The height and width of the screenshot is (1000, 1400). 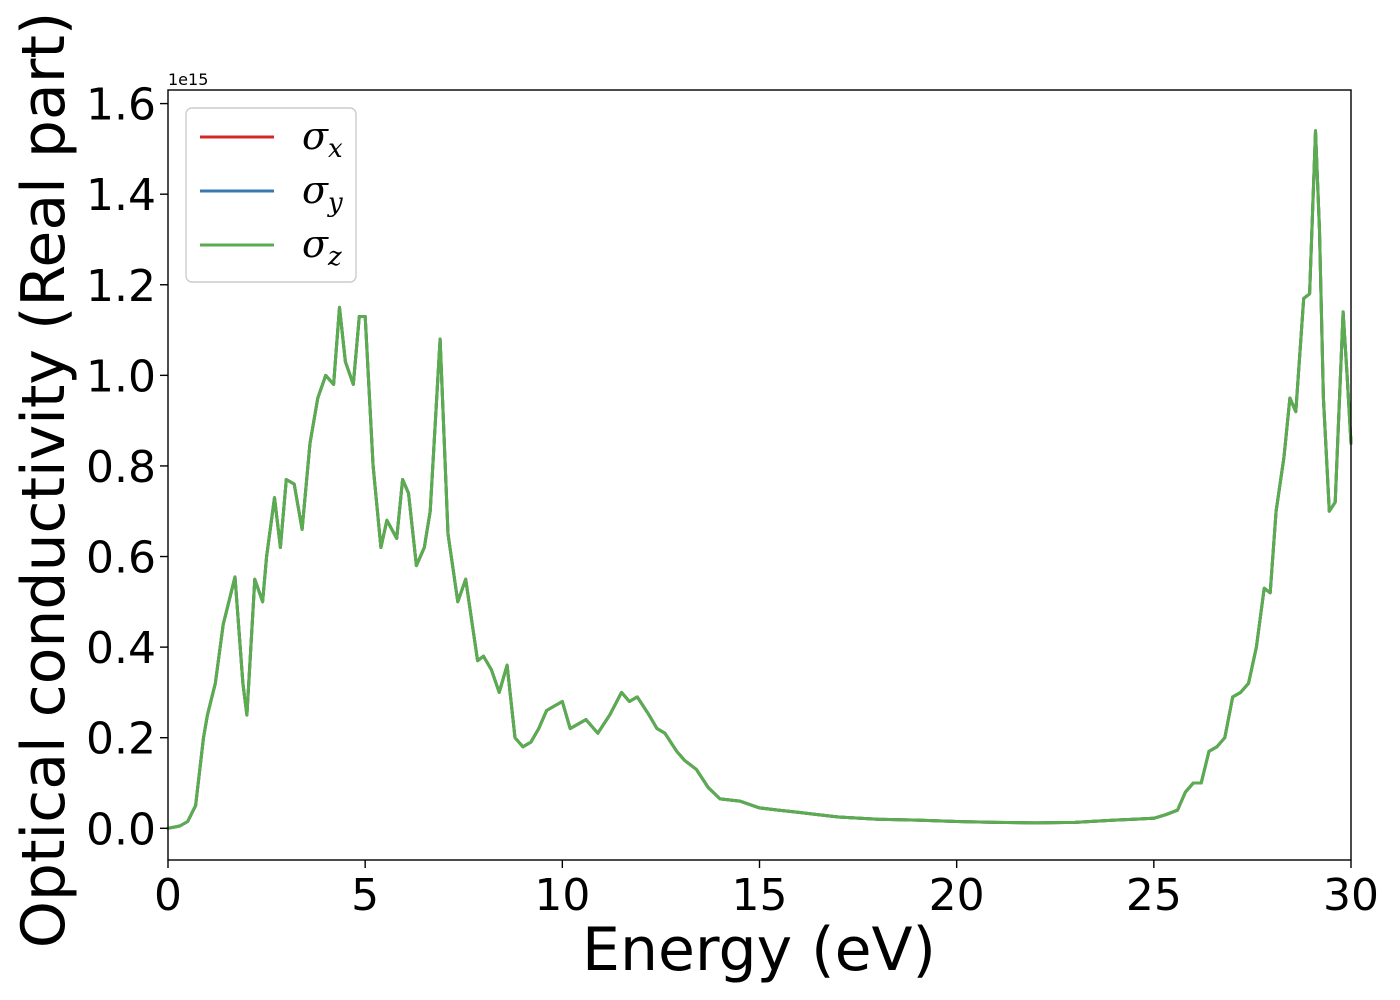 I want to click on x-tick-label: 20, so click(x=957, y=895).